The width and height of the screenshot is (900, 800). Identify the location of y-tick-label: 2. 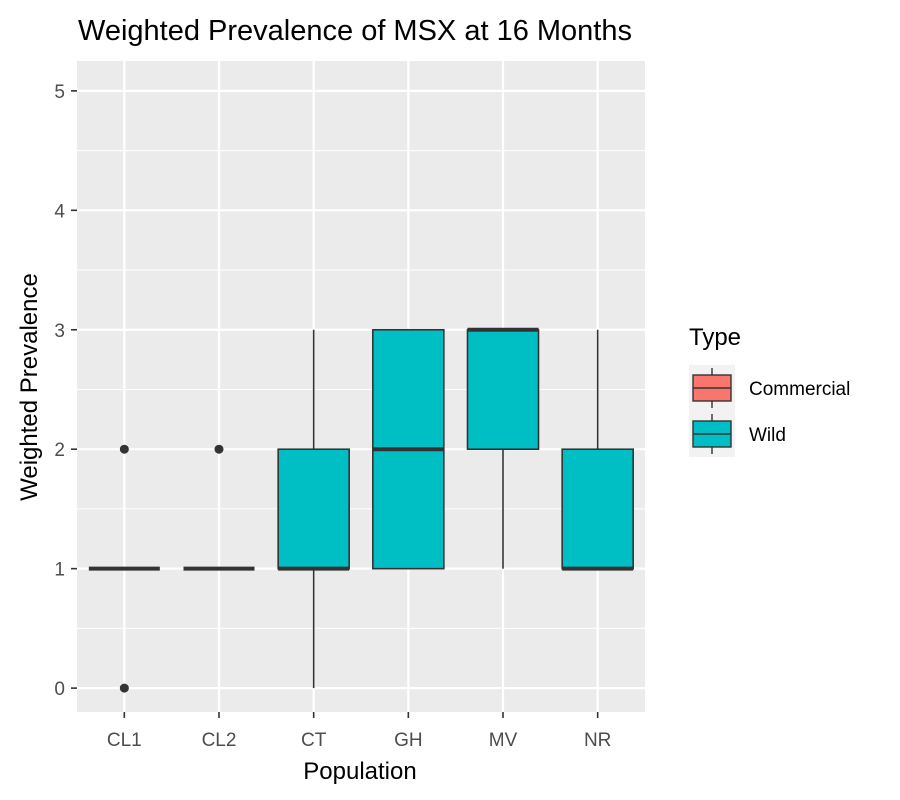
(59, 450).